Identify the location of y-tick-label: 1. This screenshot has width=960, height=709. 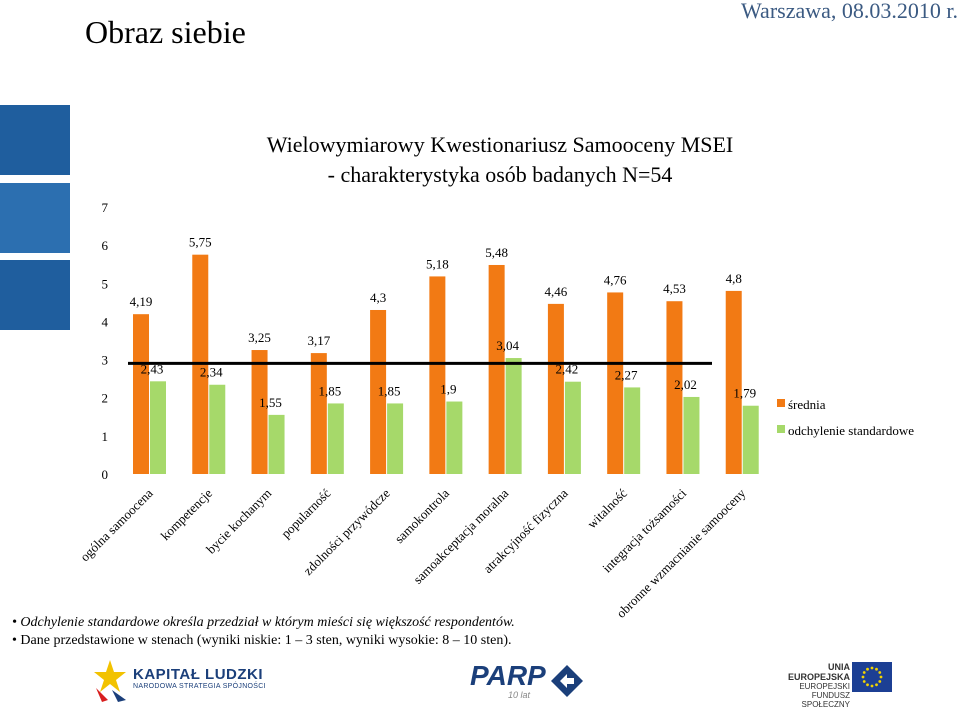
(105, 436).